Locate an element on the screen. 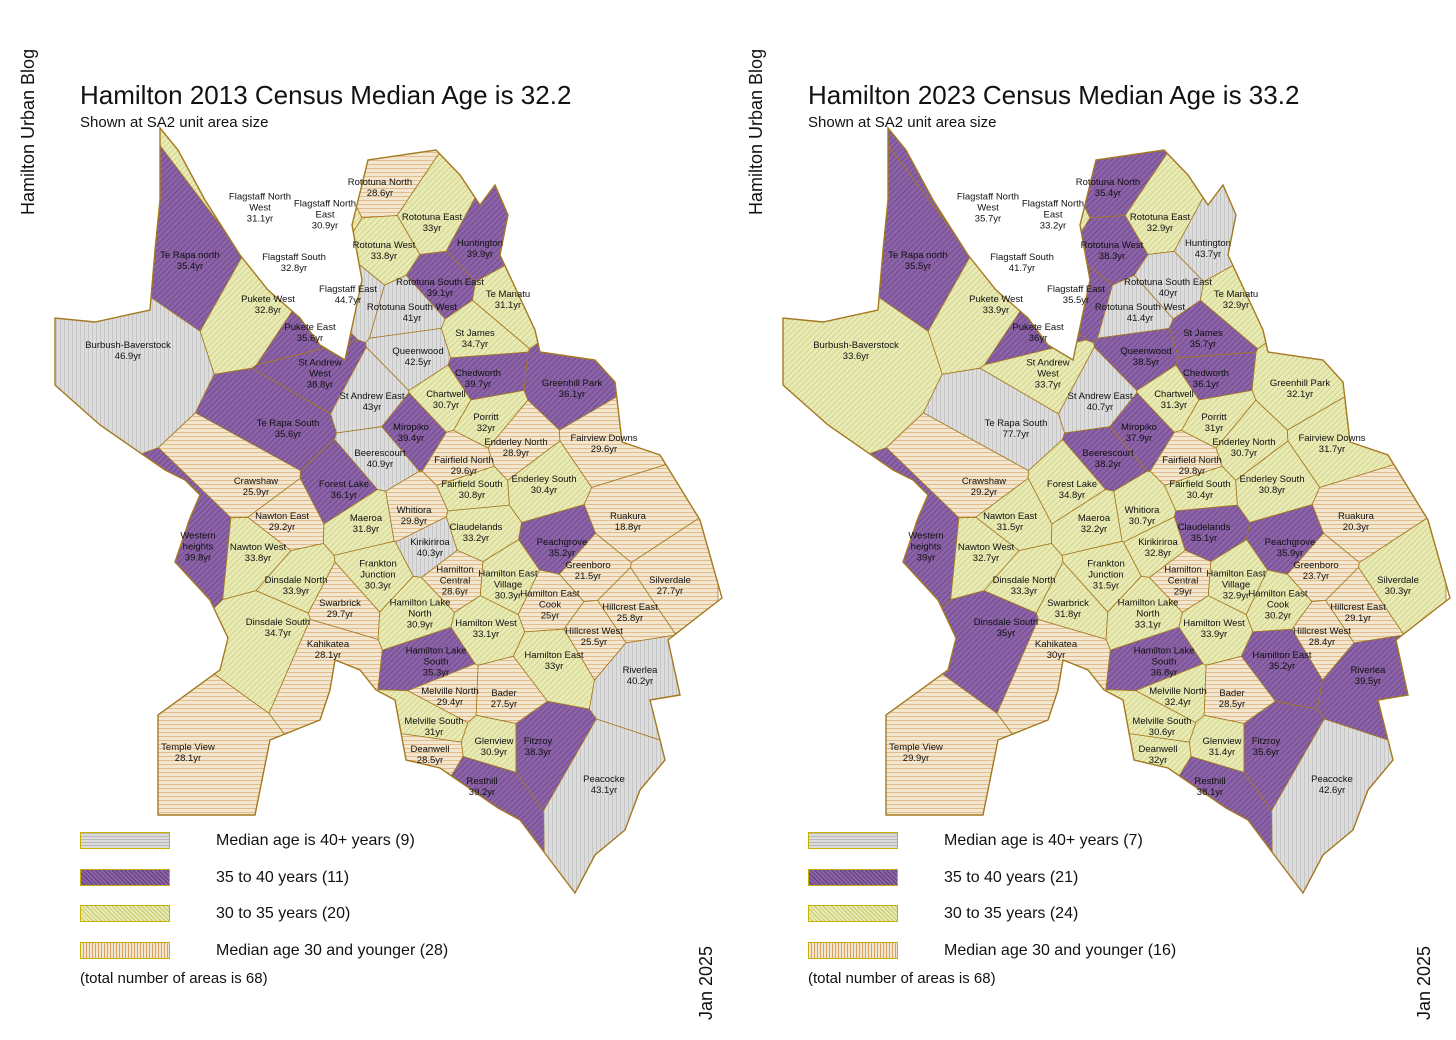 This screenshot has width=1456, height=1040. area-label: Hamilton Lake North 30.9yr is located at coordinates (420, 614).